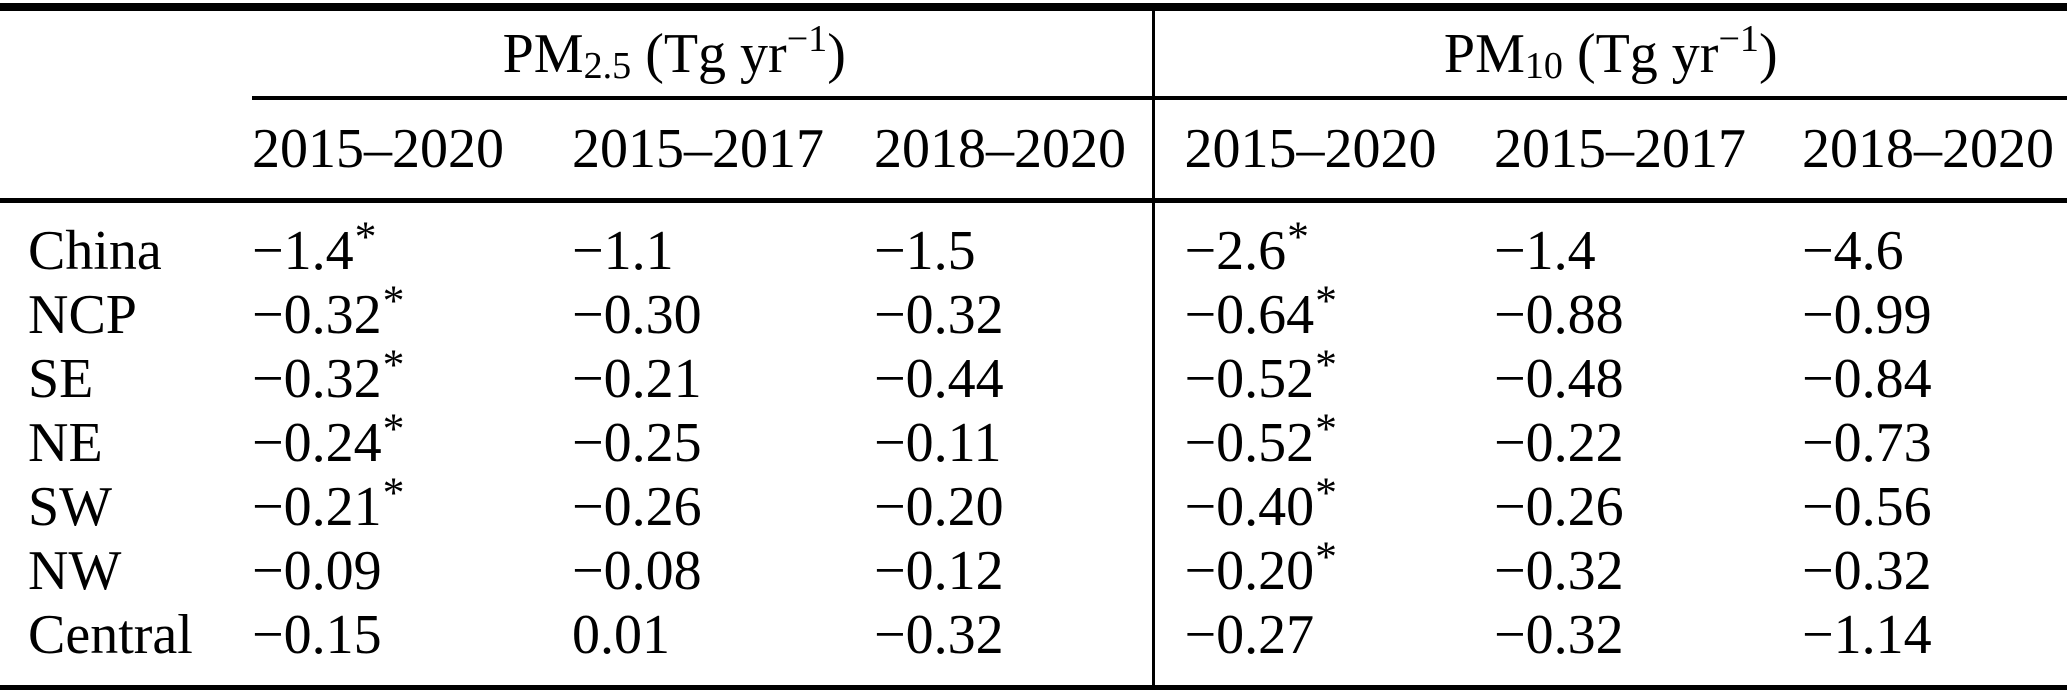  I want to click on pm25-period-header-2: 2015–2017, so click(723, 150).